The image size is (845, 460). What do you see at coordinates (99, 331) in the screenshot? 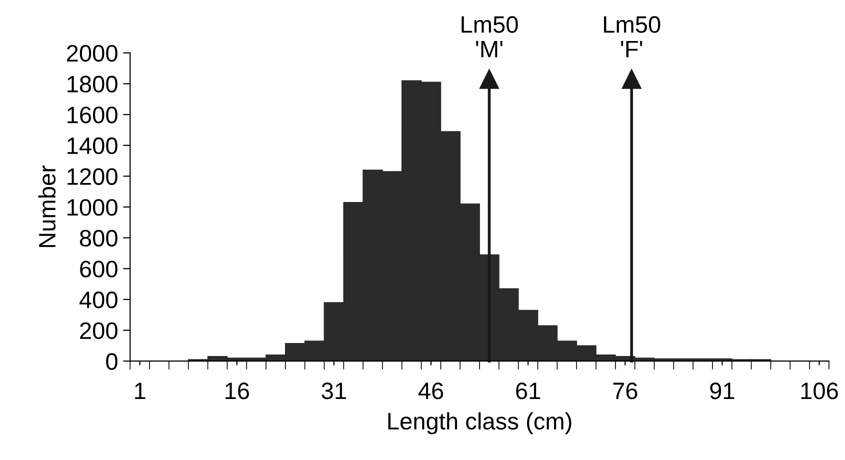
I see `y-tick-label: 200` at bounding box center [99, 331].